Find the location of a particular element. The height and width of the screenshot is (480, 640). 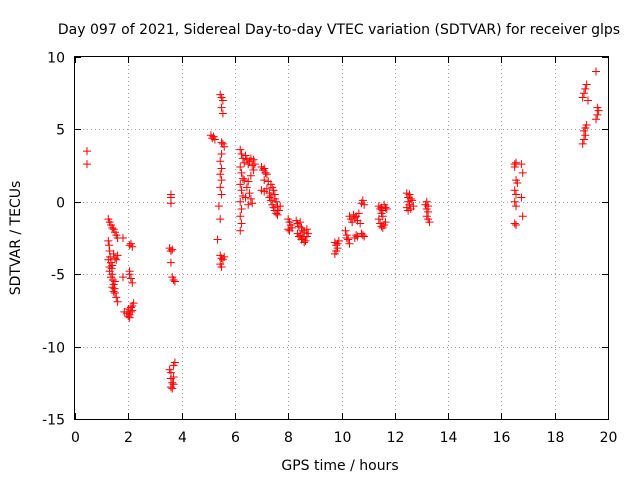

x-tick-label: 12 is located at coordinates (396, 438).